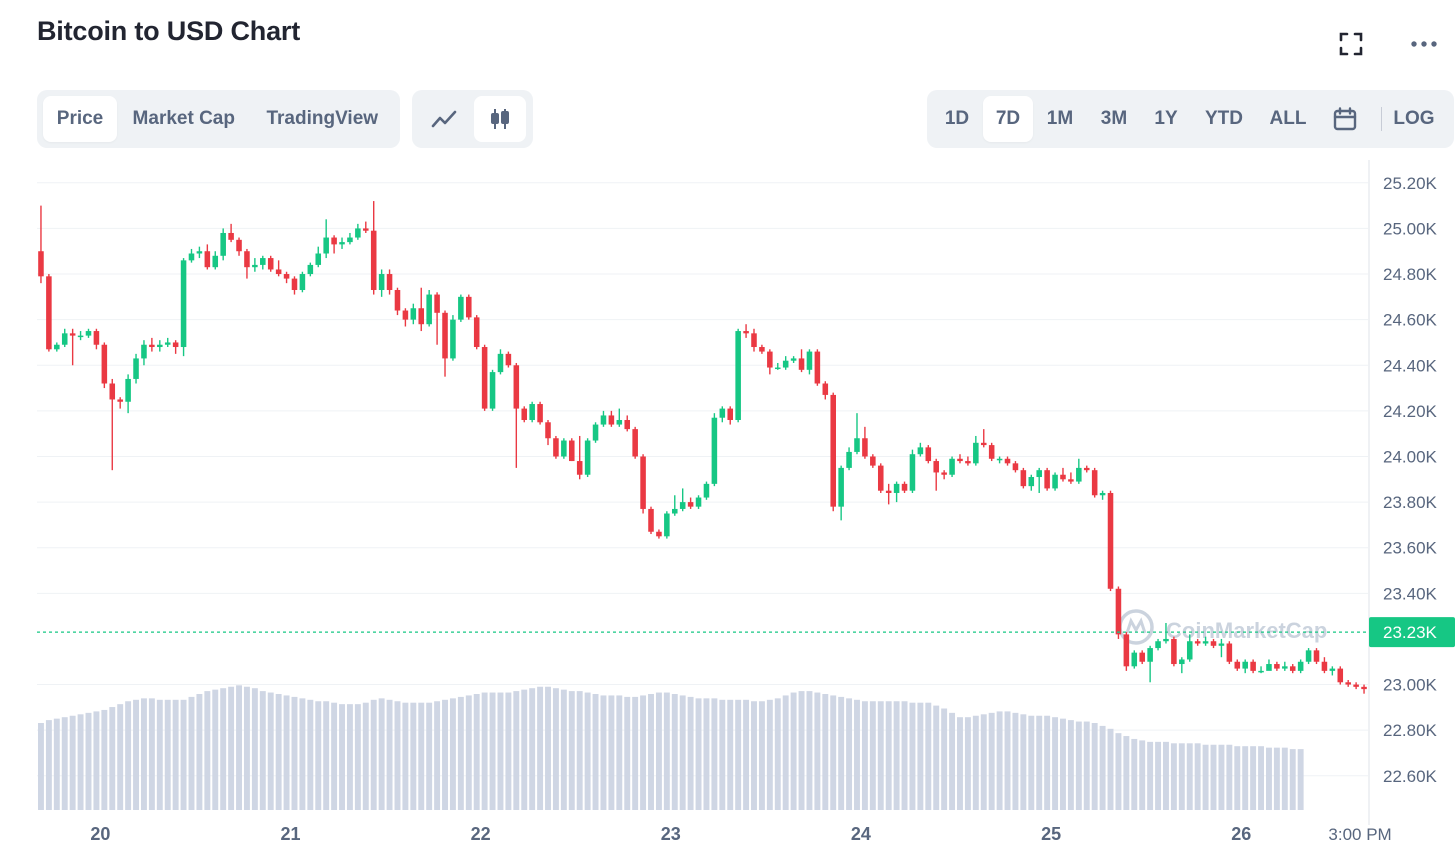  I want to click on y-tick-label: 23.40K, so click(1410, 593).